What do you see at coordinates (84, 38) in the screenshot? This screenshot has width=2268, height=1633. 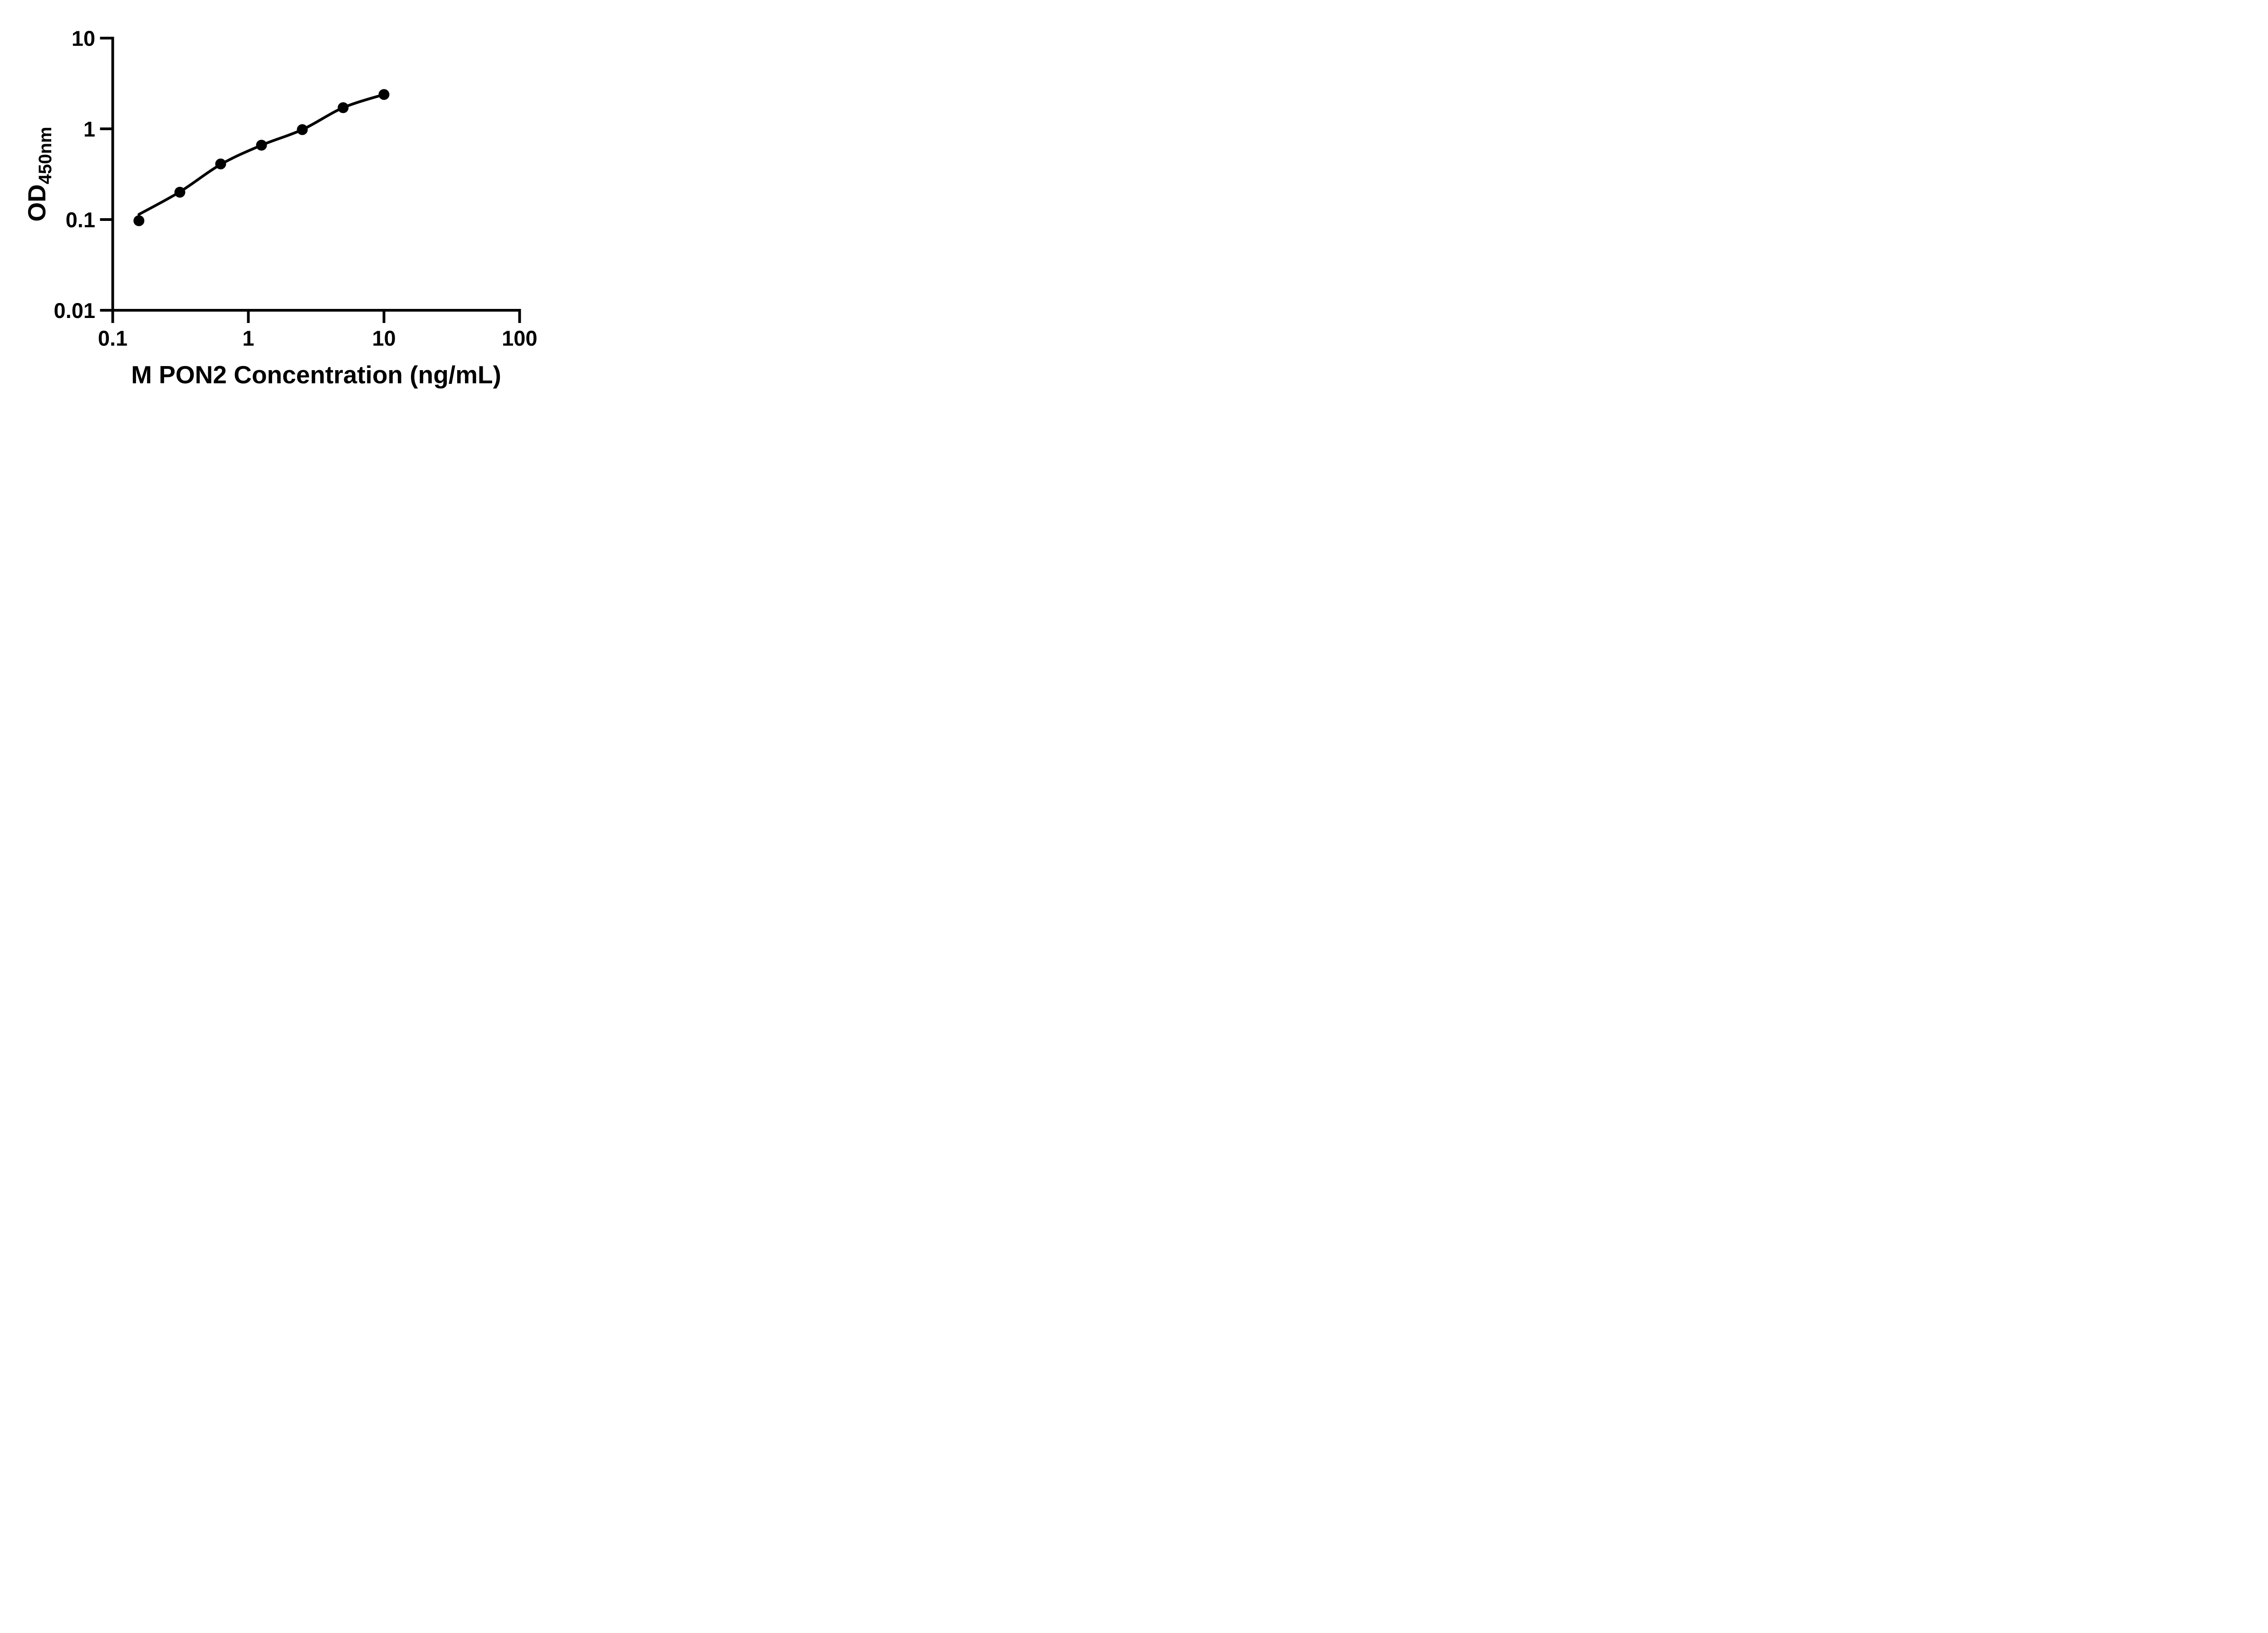 I see `y-tick-label: 10` at bounding box center [84, 38].